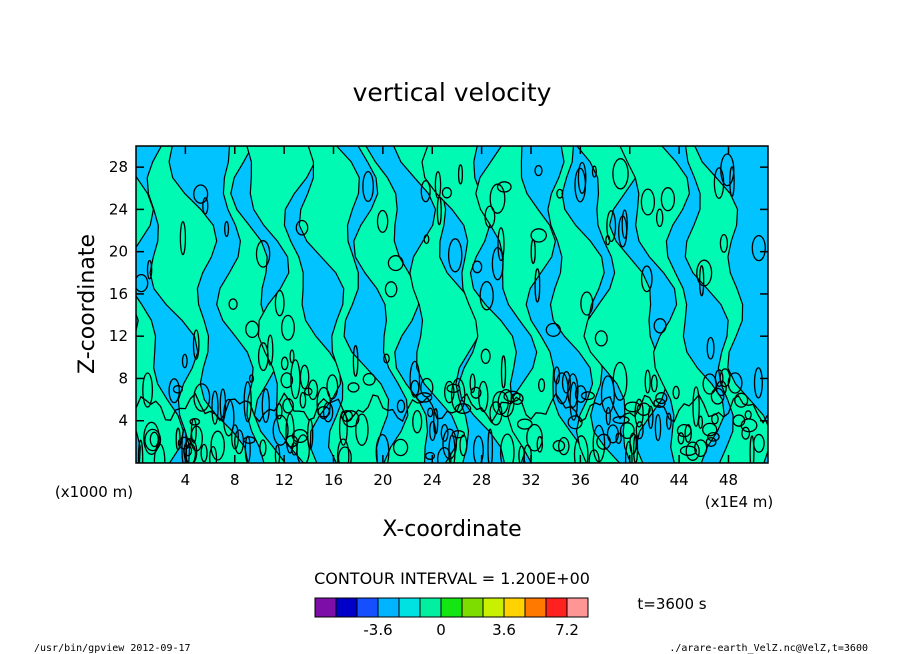 The width and height of the screenshot is (904, 654). What do you see at coordinates (87, 304) in the screenshot?
I see `y-axis-label: Z-coordinate` at bounding box center [87, 304].